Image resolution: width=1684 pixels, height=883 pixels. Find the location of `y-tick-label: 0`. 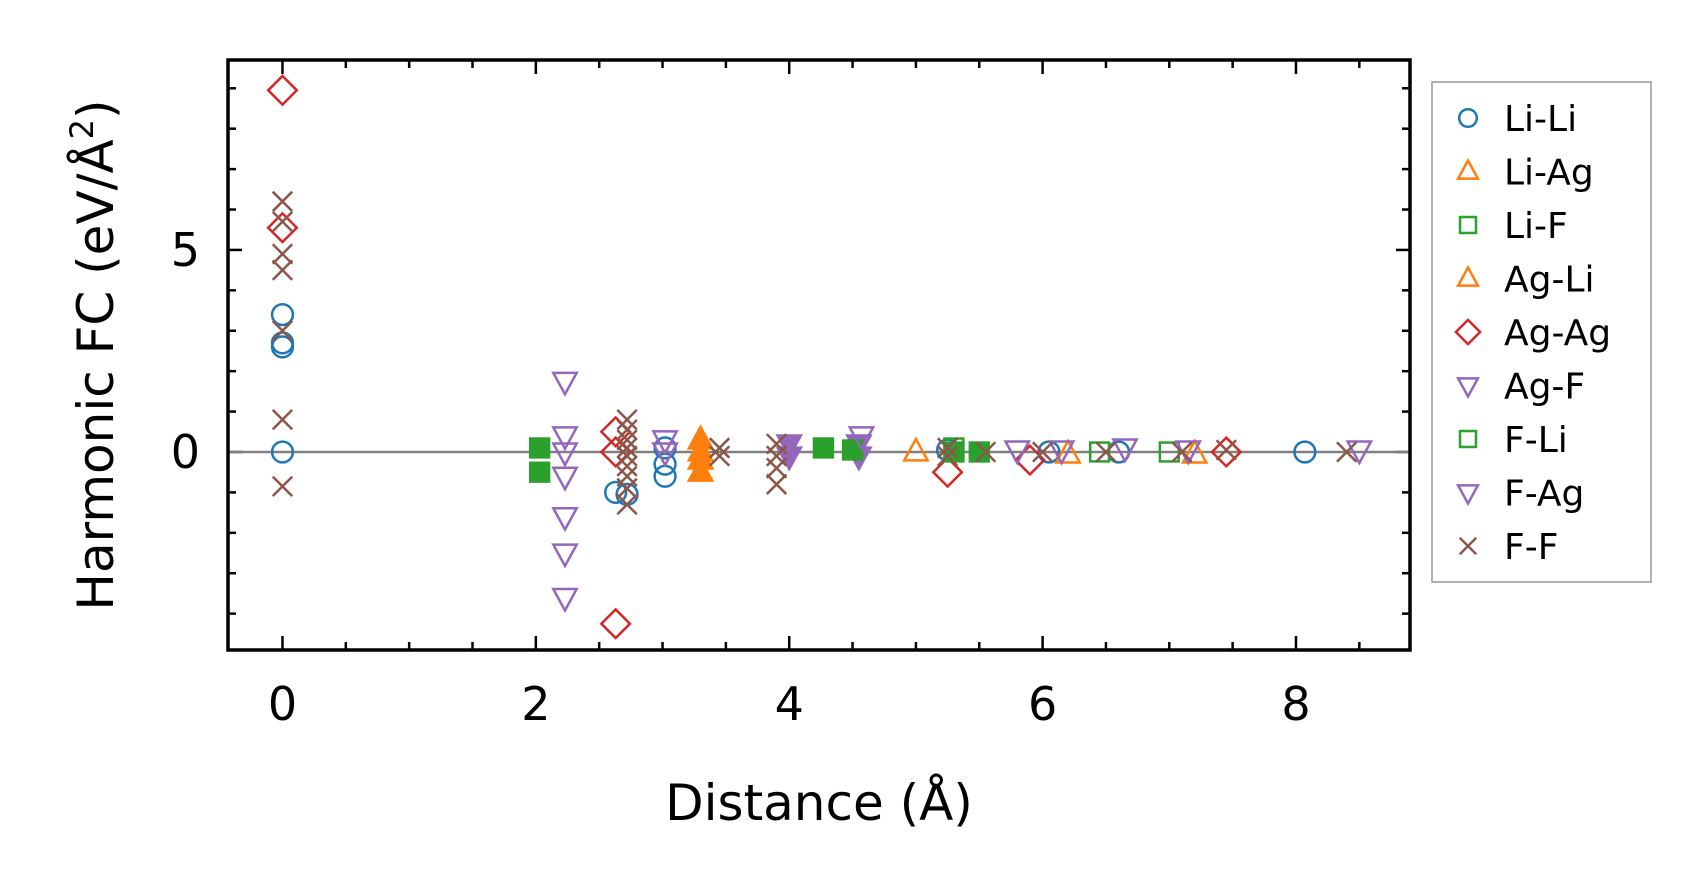

y-tick-label: 0 is located at coordinates (185, 452).